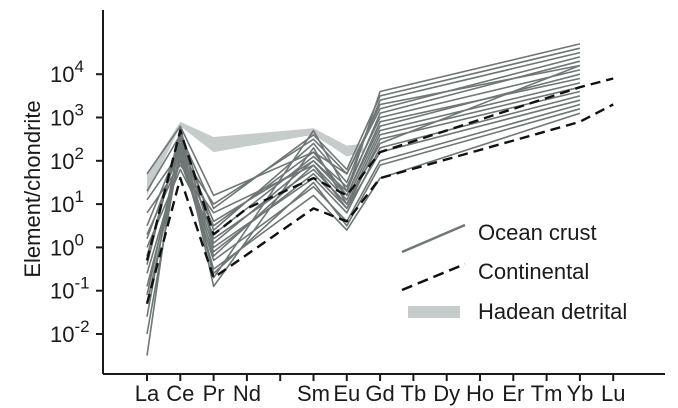  I want to click on legend-ocean-crust-label: Ocean crust, so click(537, 232).